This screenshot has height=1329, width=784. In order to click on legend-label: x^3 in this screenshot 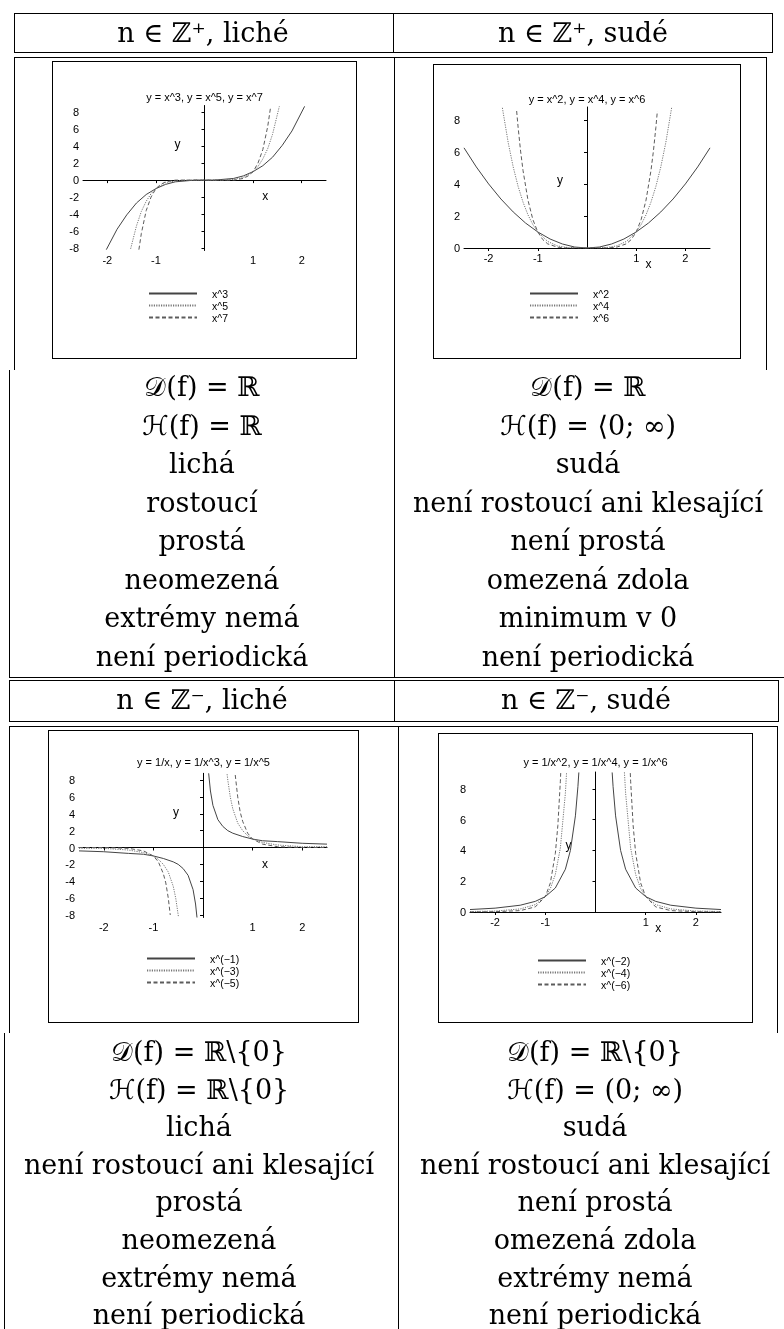, I will do `click(220, 293)`.